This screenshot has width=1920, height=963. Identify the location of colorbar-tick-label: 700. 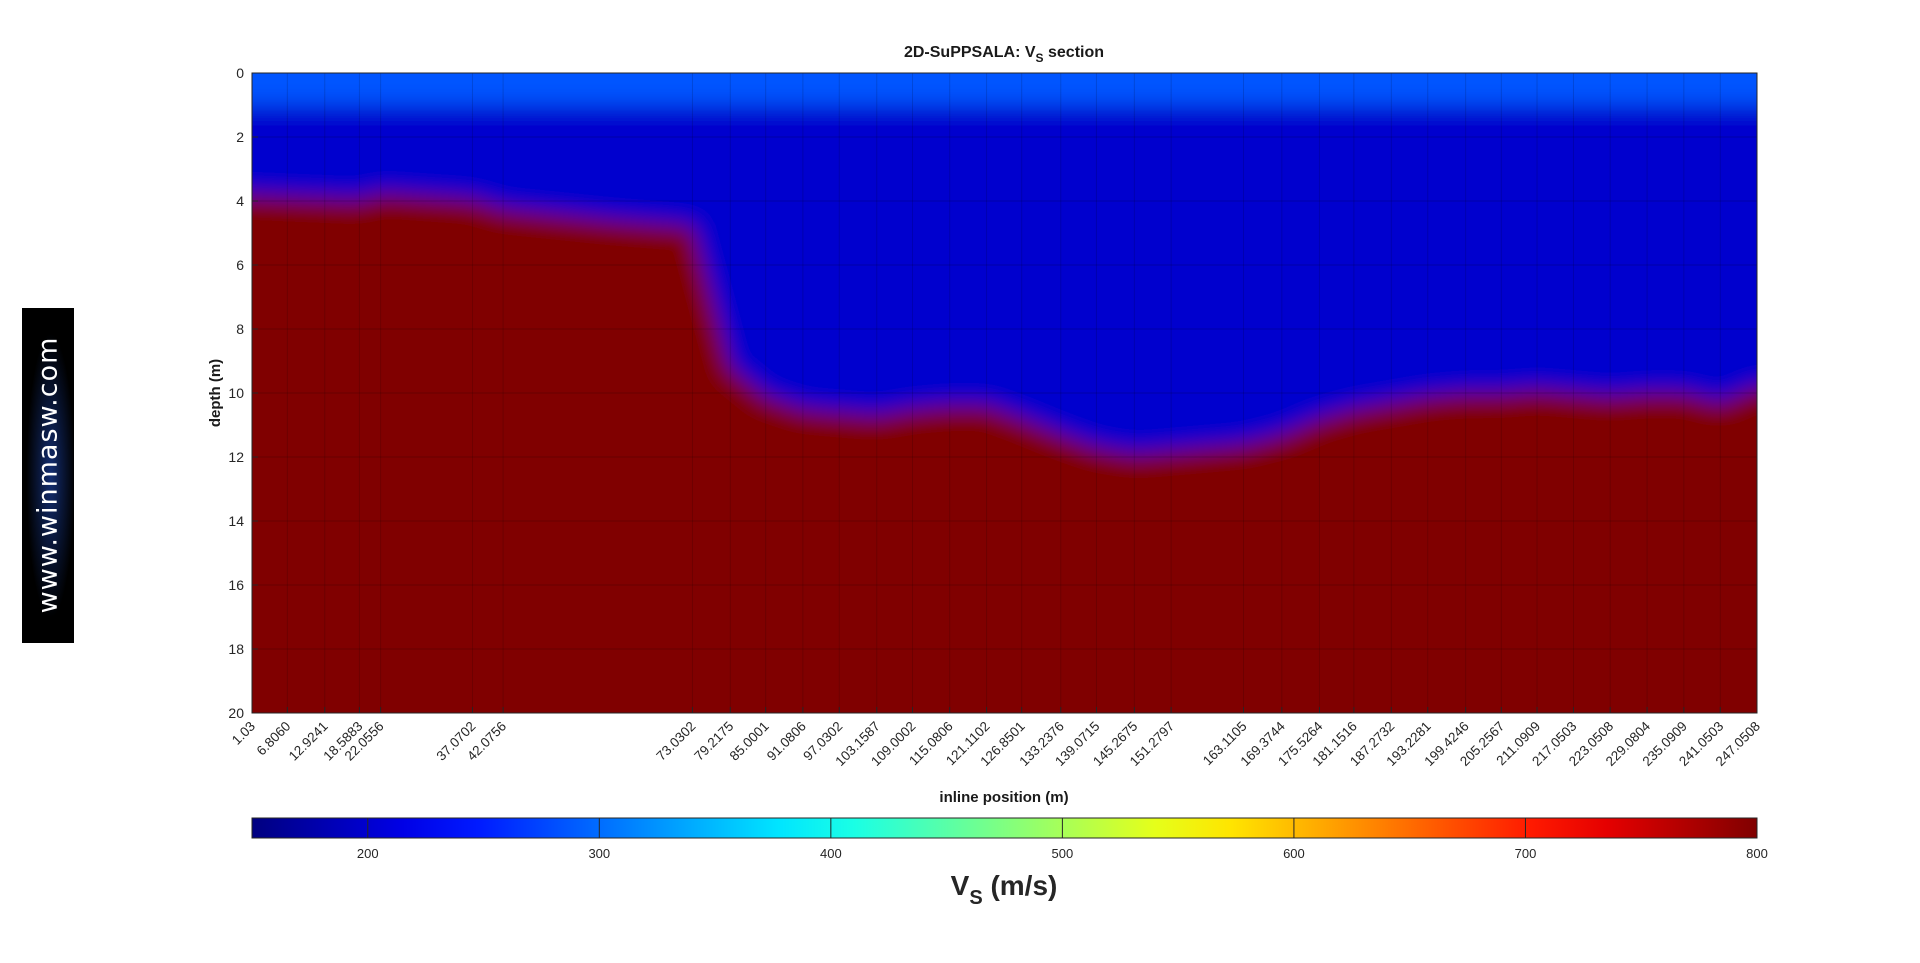
(1526, 853).